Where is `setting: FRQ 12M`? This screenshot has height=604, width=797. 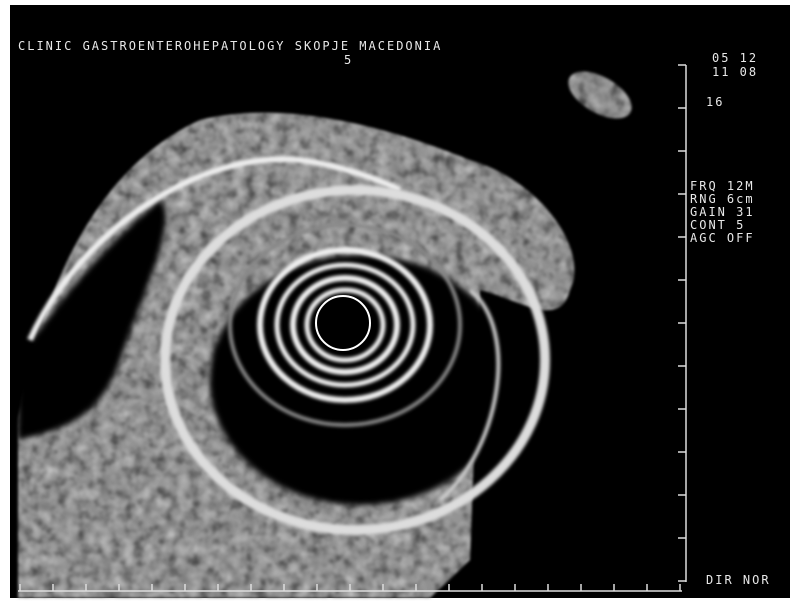 setting: FRQ 12M is located at coordinates (722, 186).